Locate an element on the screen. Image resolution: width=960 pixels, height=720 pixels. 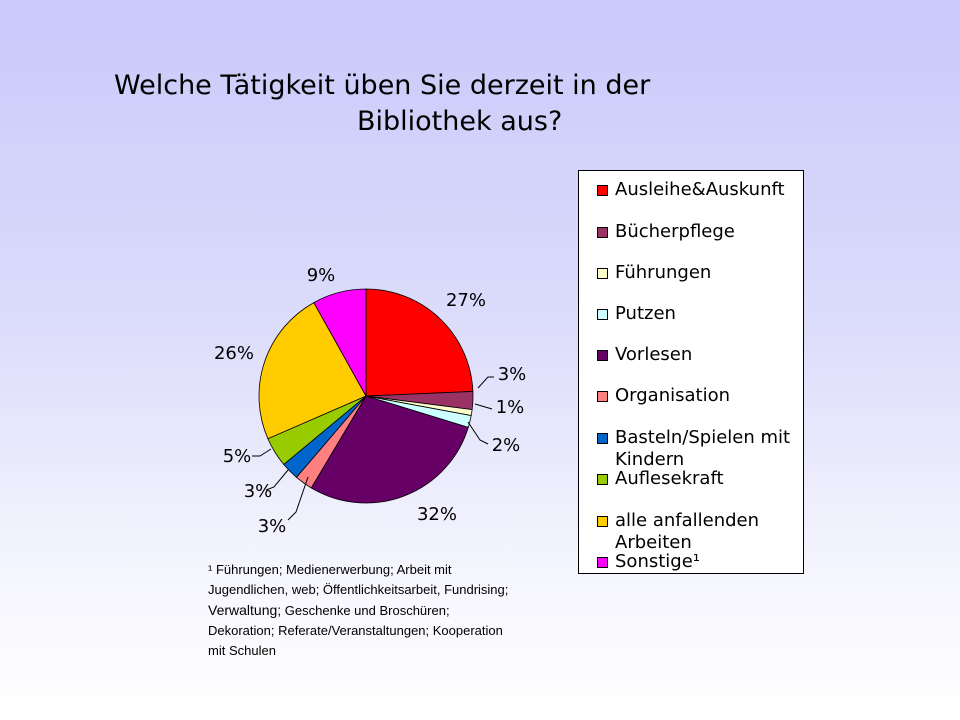
data-label-2: 3% is located at coordinates (512, 374).